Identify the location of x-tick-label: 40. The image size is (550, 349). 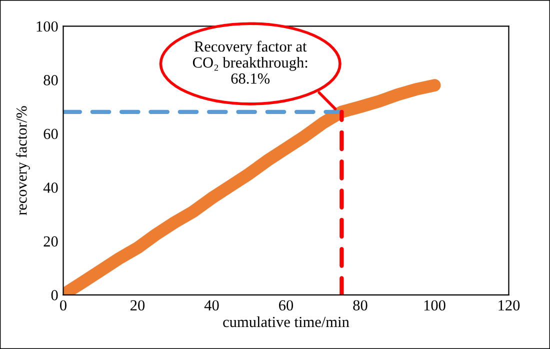
(211, 305).